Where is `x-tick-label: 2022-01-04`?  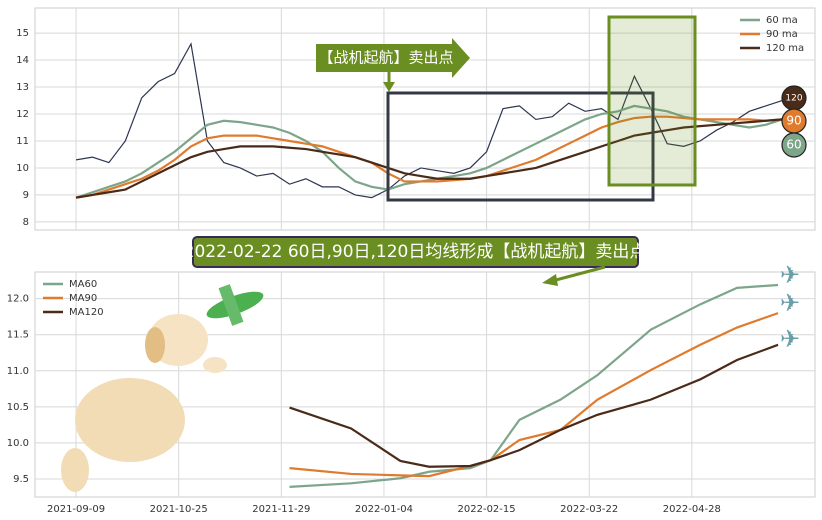
x-tick-label: 2022-01-04 is located at coordinates (384, 509).